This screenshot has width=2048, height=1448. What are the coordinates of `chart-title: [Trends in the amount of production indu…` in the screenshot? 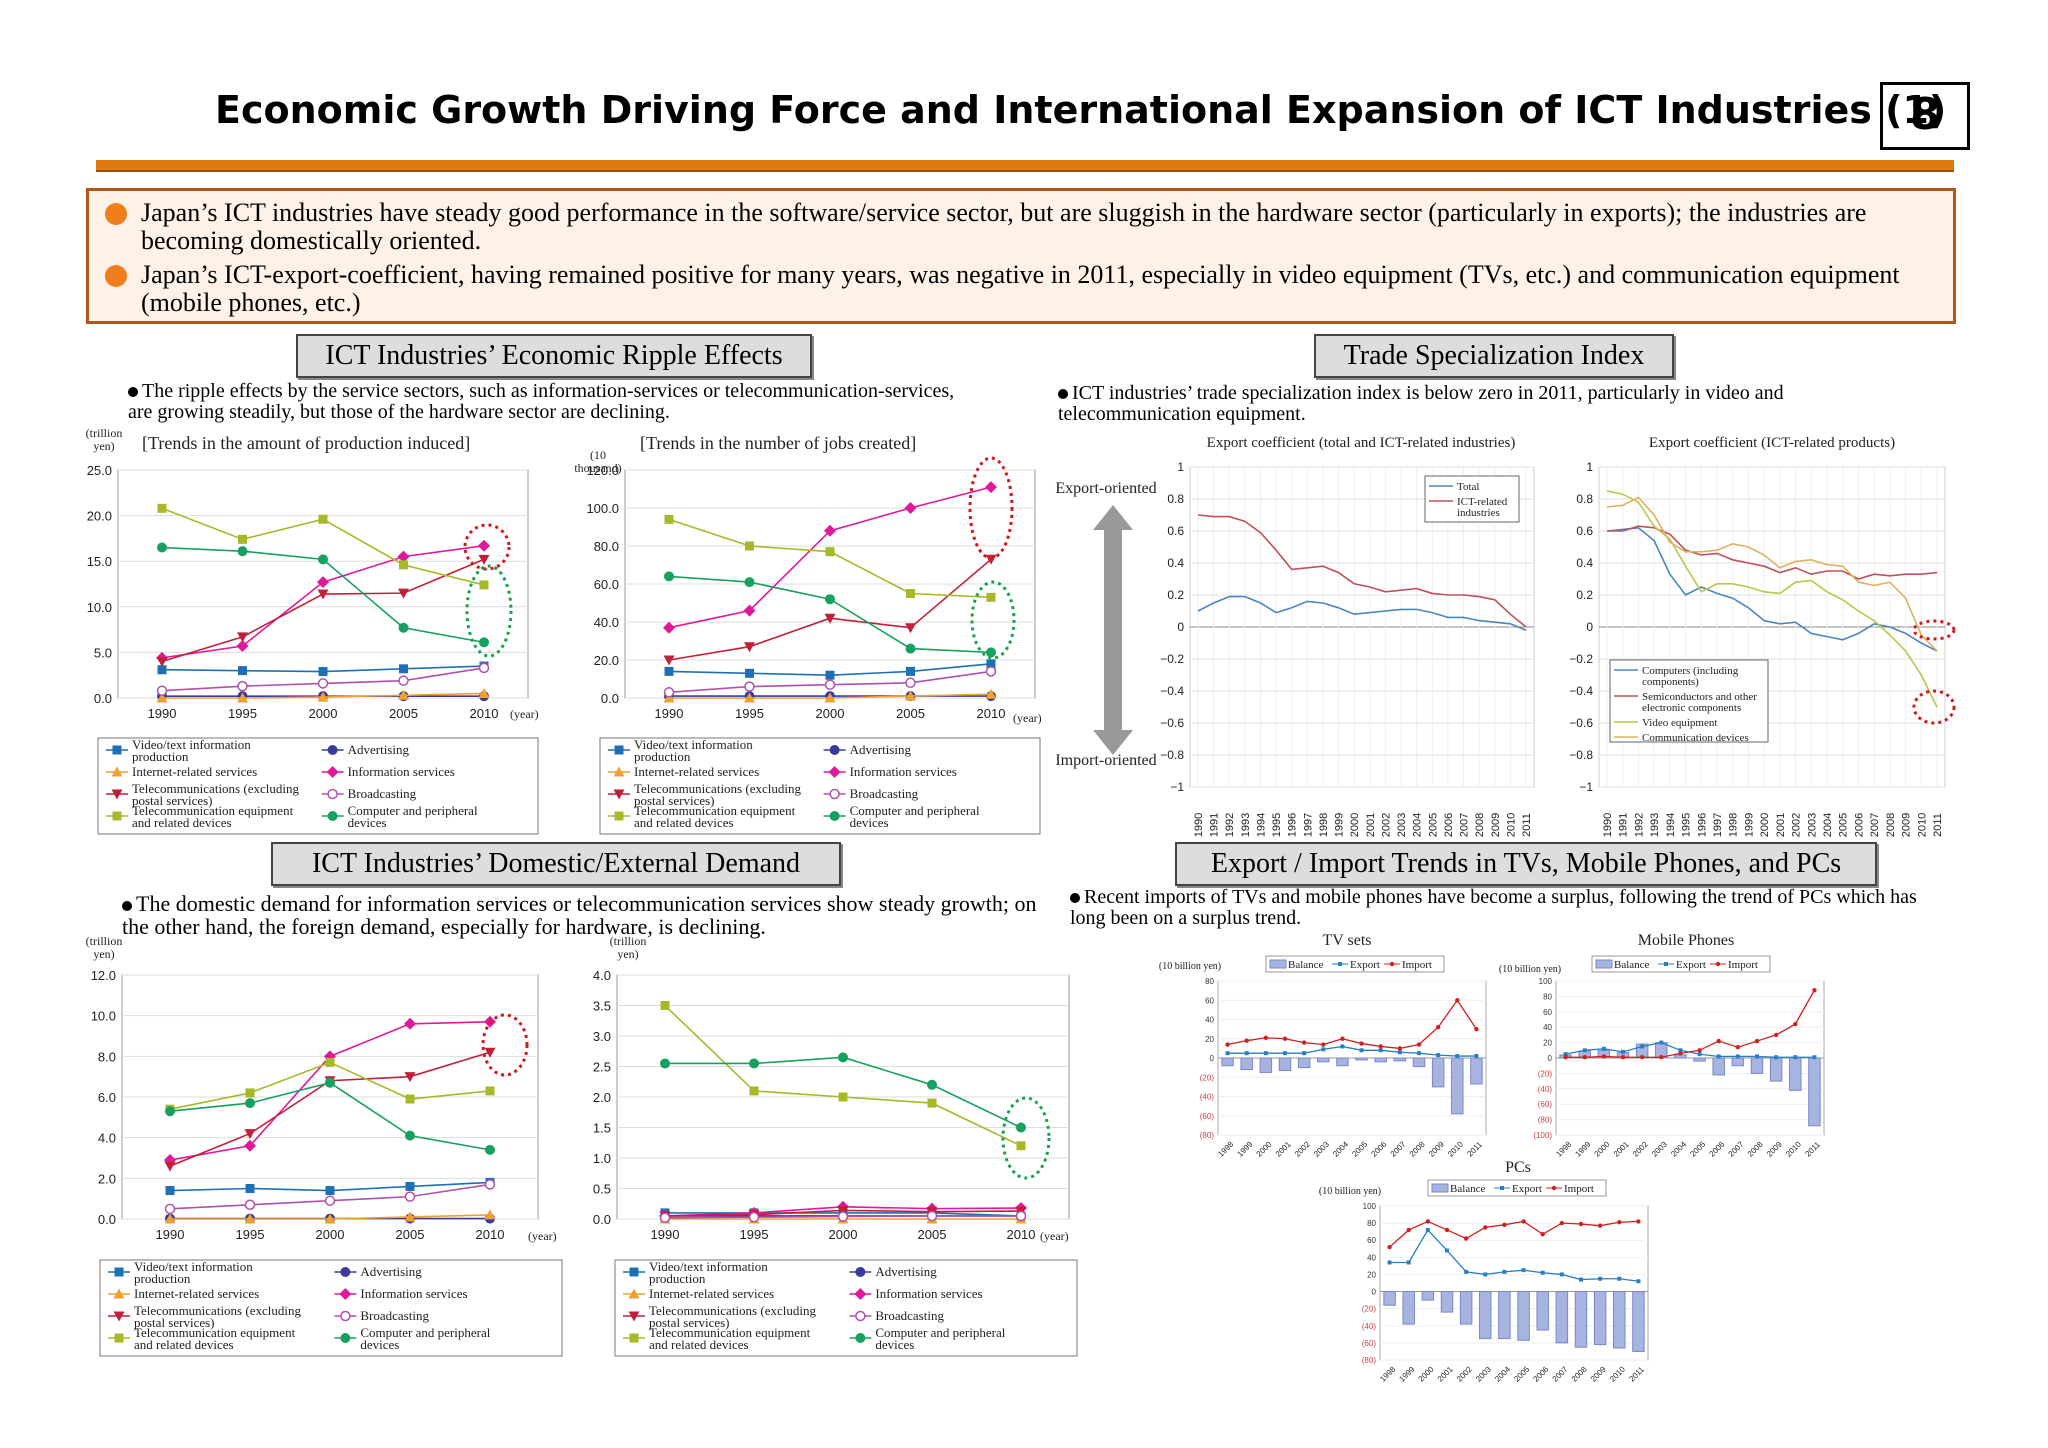 It's located at (306, 443).